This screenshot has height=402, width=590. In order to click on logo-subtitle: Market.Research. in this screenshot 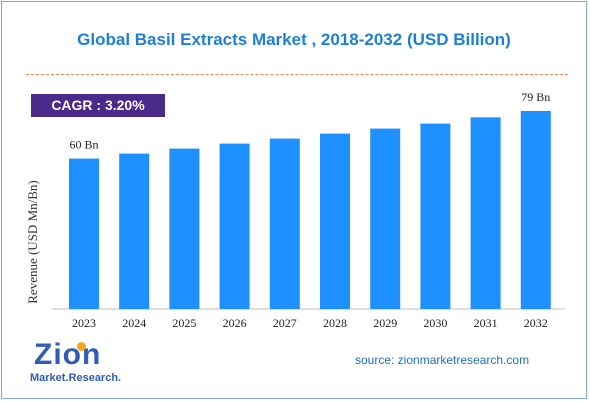, I will do `click(76, 378)`.